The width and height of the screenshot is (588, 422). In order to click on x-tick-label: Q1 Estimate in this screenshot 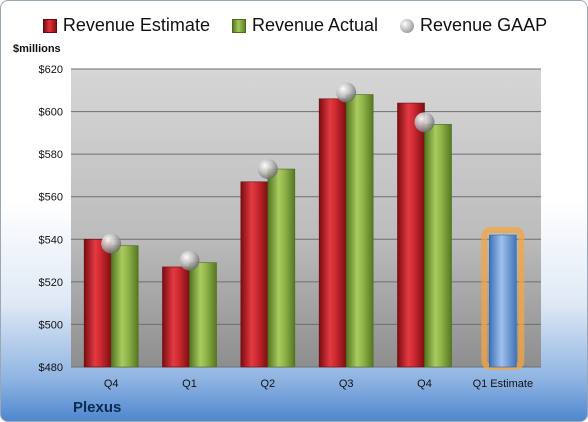, I will do `click(503, 384)`.